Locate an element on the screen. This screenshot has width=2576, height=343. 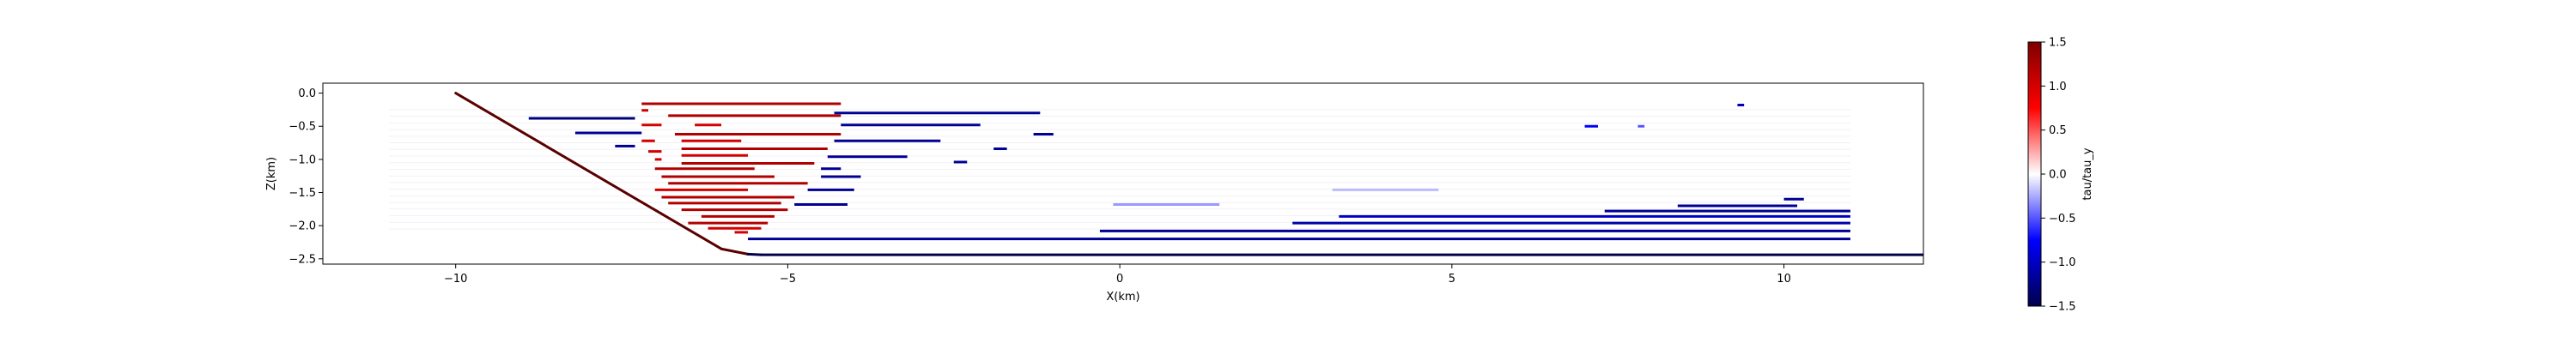
y-axis-label: Z(km) is located at coordinates (271, 174).